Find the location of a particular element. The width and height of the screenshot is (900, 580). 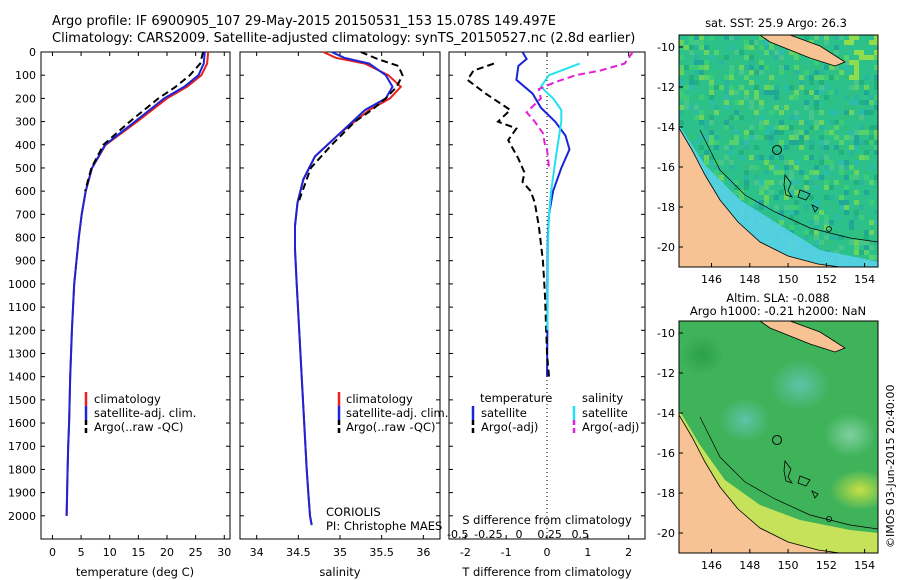

x-tick-label: 0 is located at coordinates (52, 552).